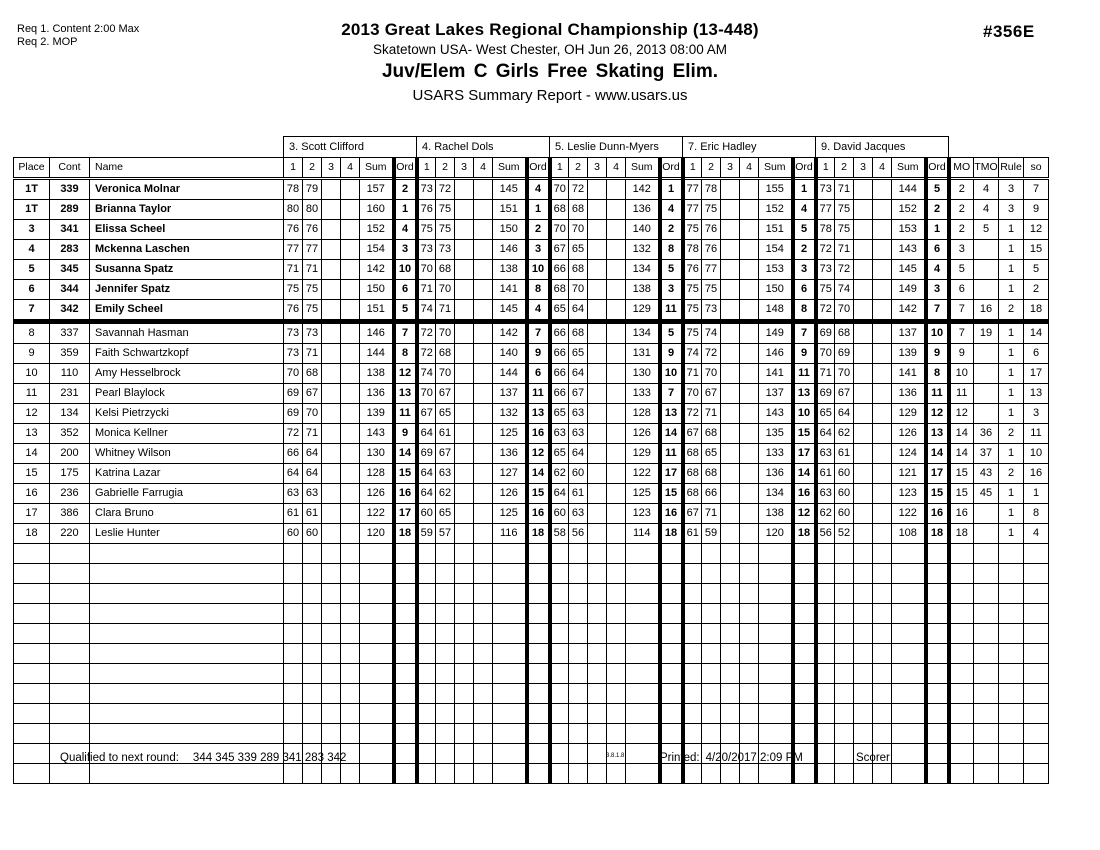  I want to click on scorer-label: Scorer:, so click(875, 758).